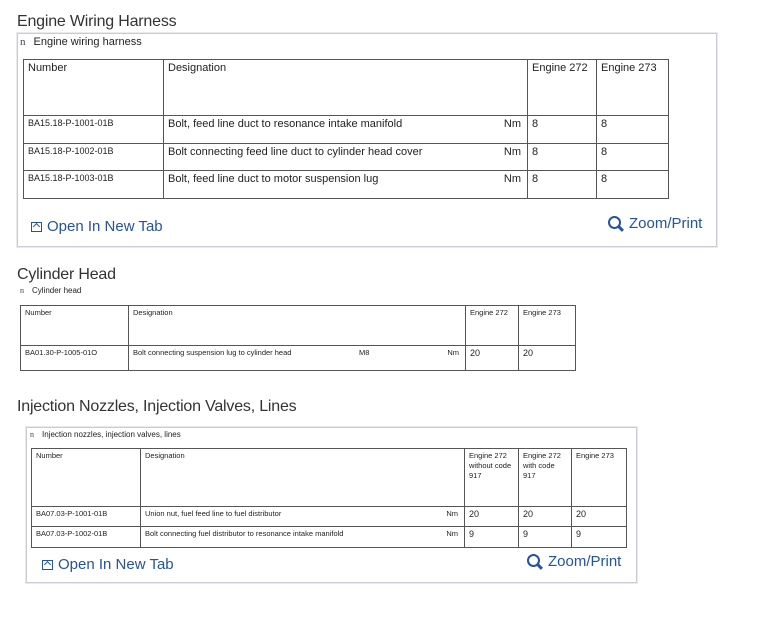  What do you see at coordinates (545, 477) in the screenshot?
I see `header-engine-272-with-917: Engine 272 with code 917` at bounding box center [545, 477].